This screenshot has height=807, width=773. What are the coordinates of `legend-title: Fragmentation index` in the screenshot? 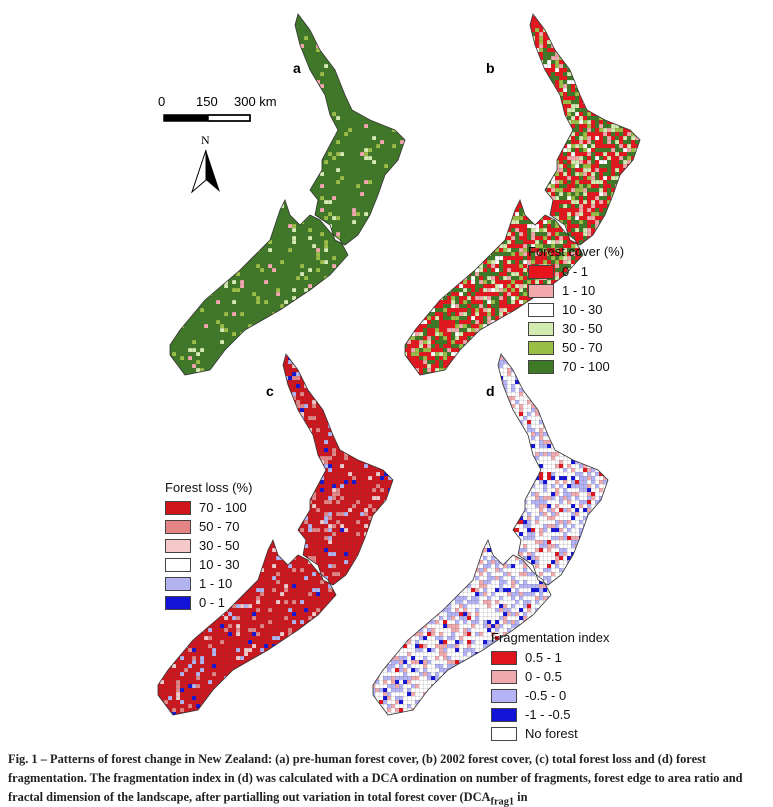 It's located at (550, 637).